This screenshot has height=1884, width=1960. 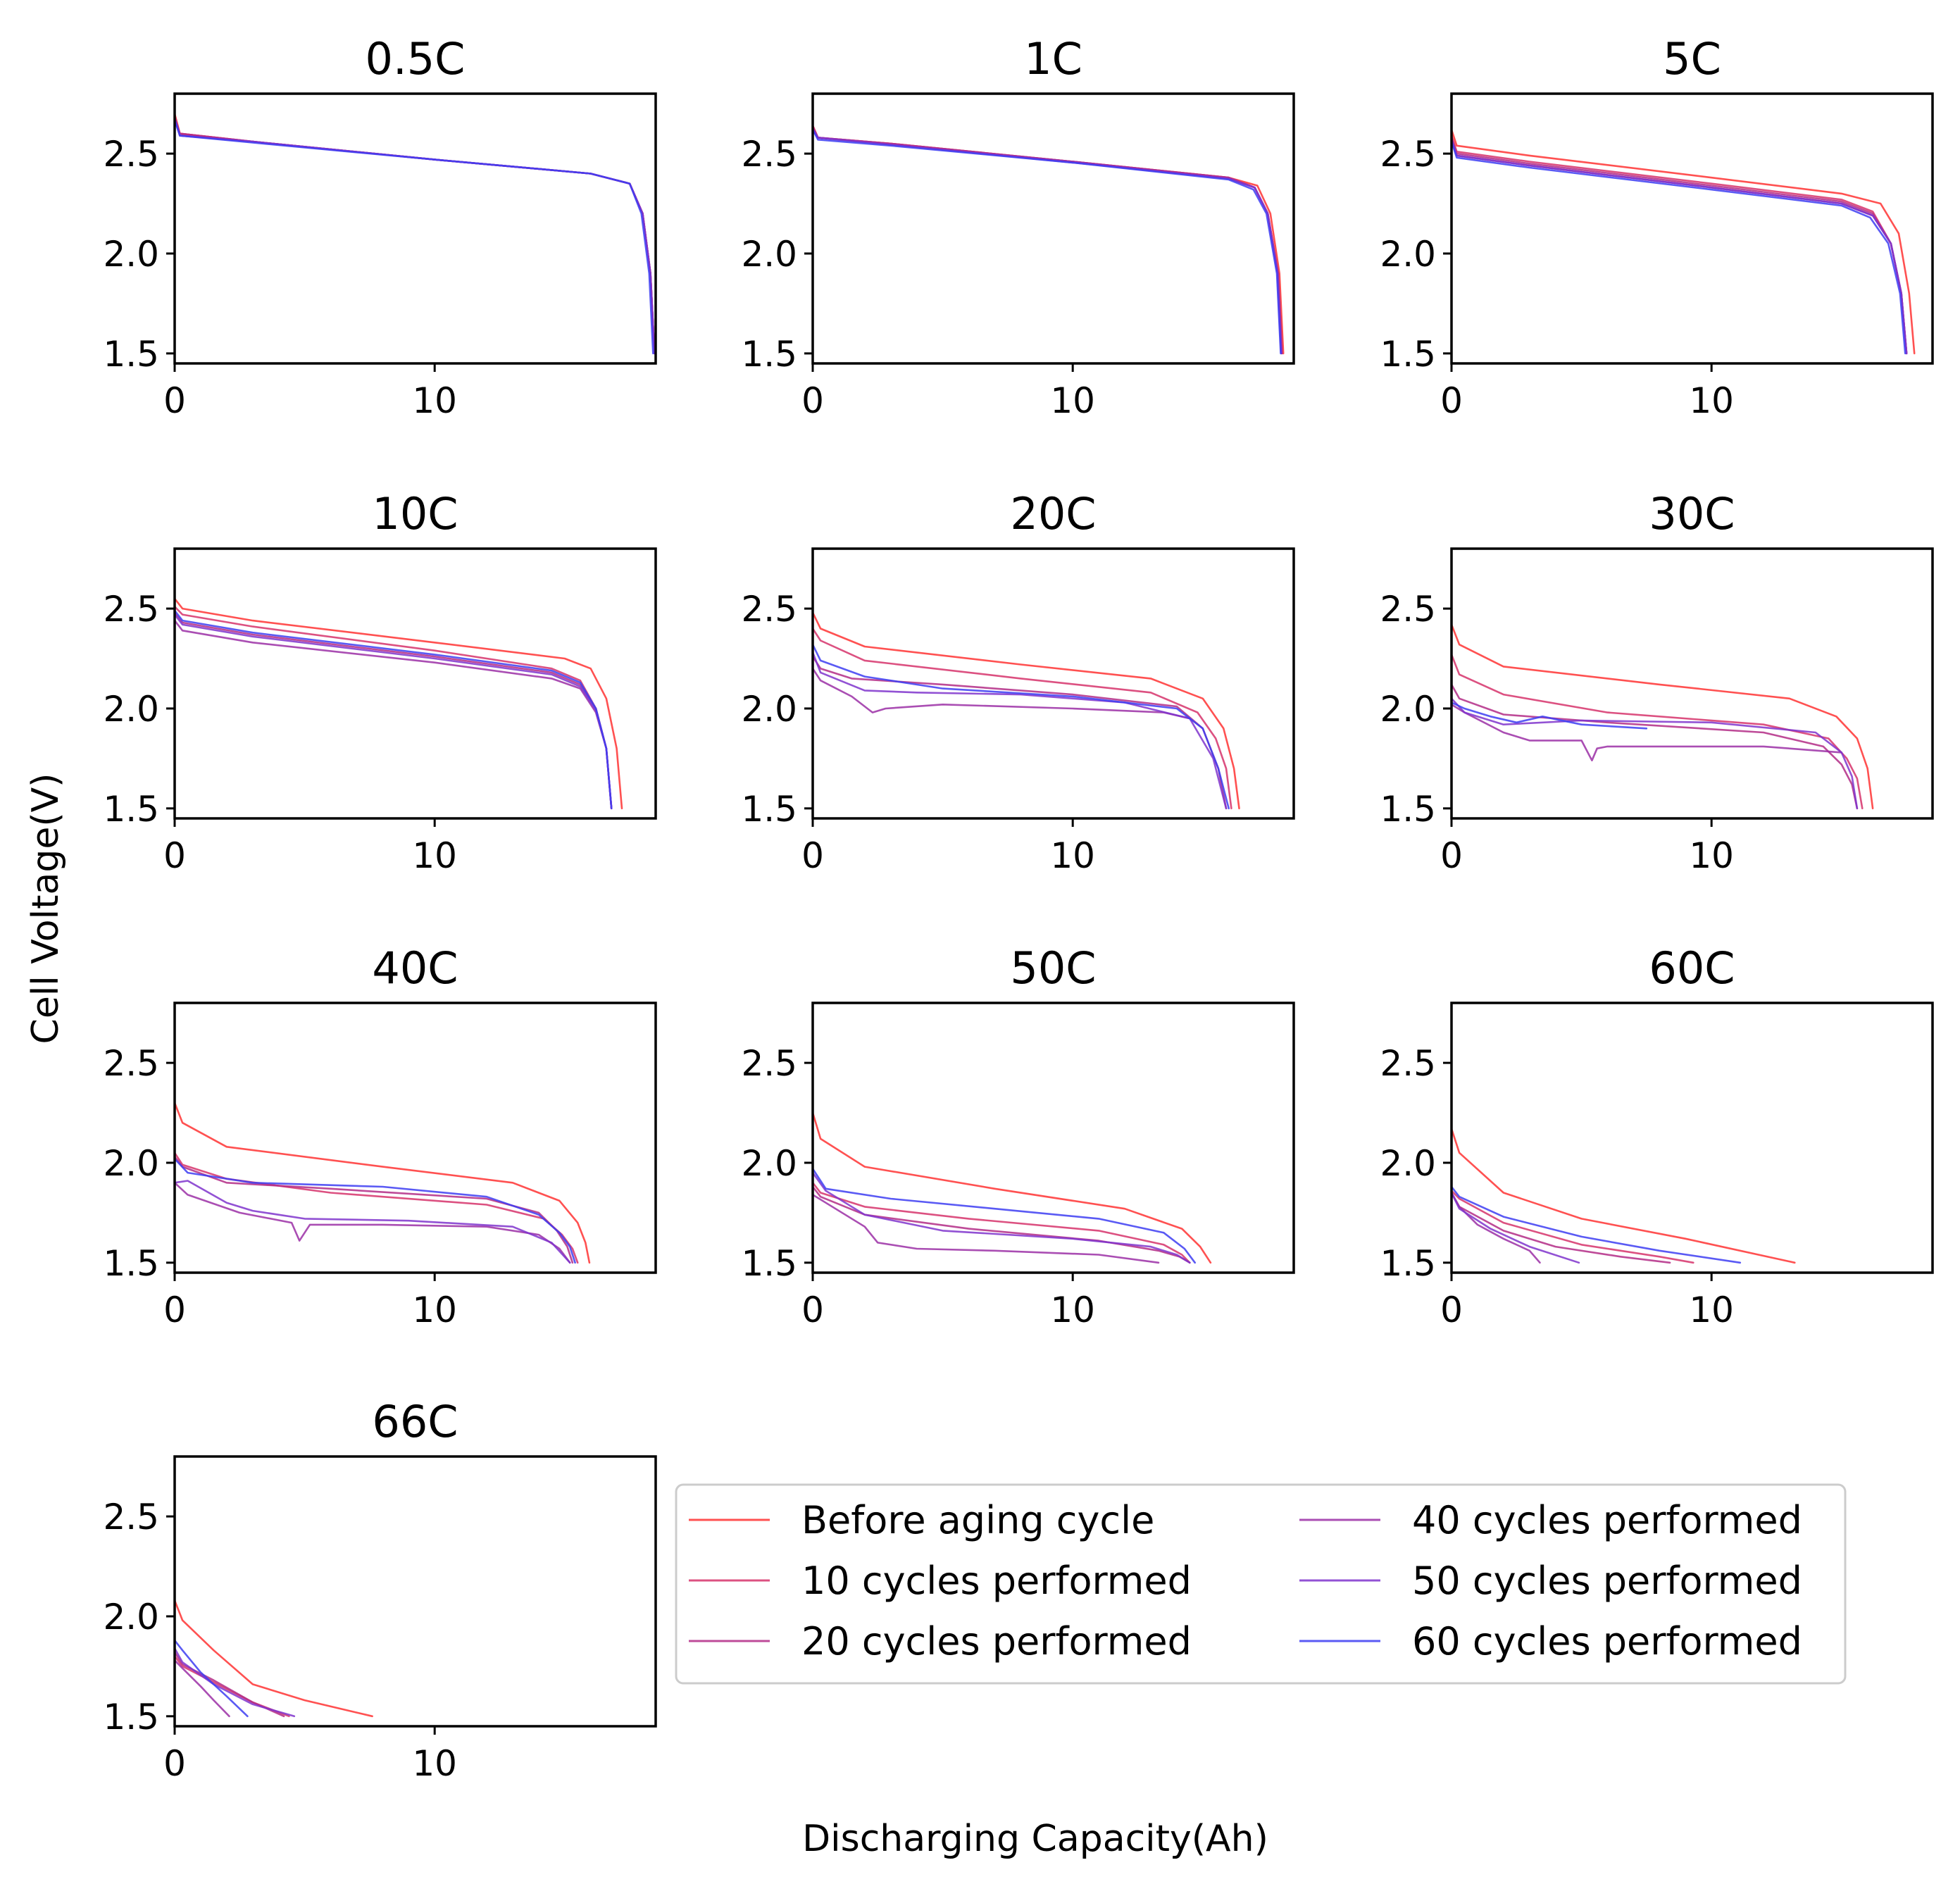 What do you see at coordinates (1692, 513) in the screenshot?
I see `panel-title: 30C` at bounding box center [1692, 513].